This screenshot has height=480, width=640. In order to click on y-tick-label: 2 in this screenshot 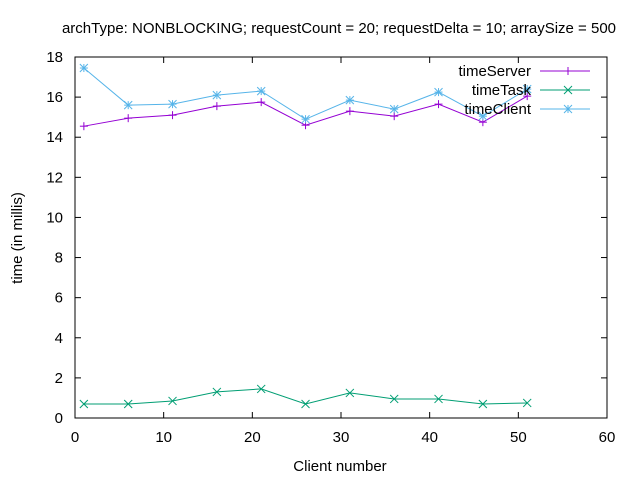, I will do `click(59, 378)`.